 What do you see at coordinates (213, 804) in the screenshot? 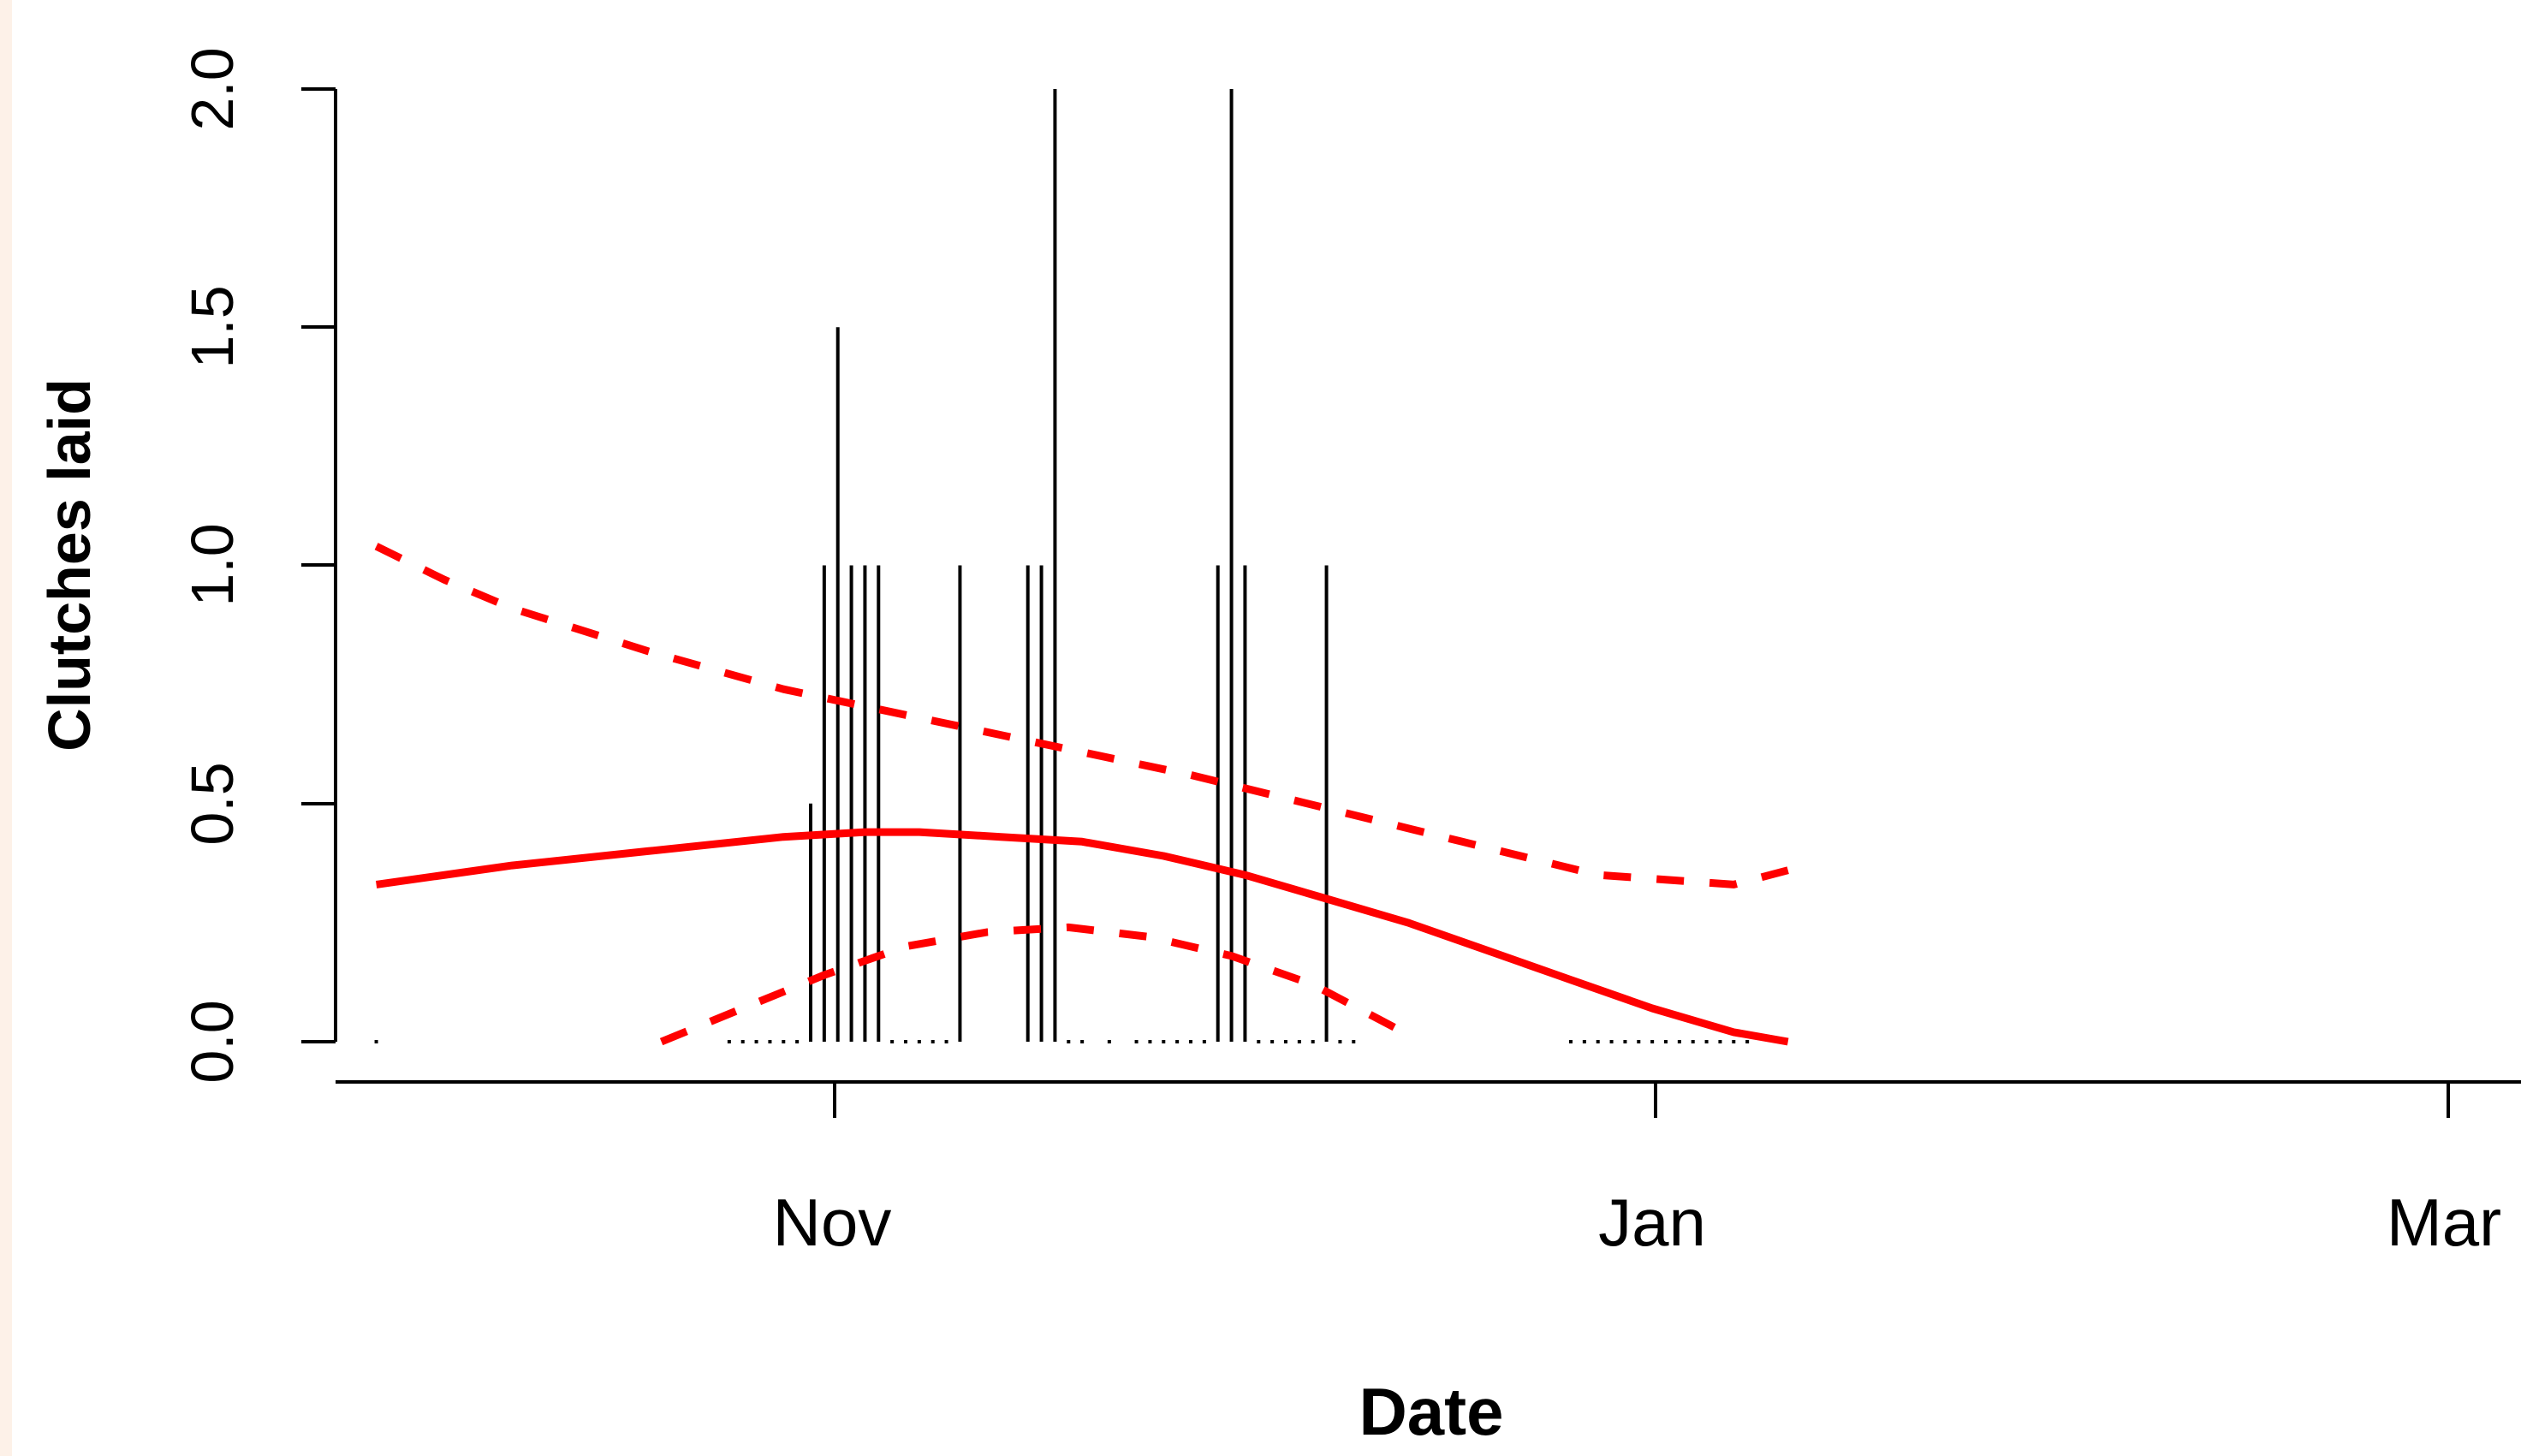
I see `y-tick-label-1: 0.5` at bounding box center [213, 804].